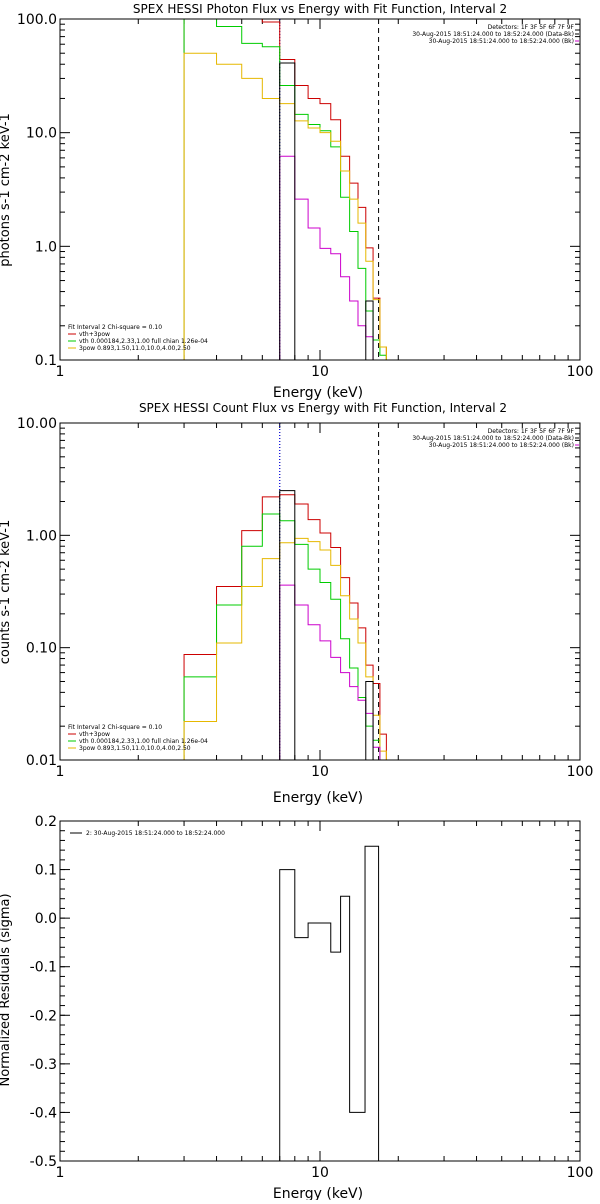  What do you see at coordinates (46, 822) in the screenshot?
I see `y-tick-label: 0.2` at bounding box center [46, 822].